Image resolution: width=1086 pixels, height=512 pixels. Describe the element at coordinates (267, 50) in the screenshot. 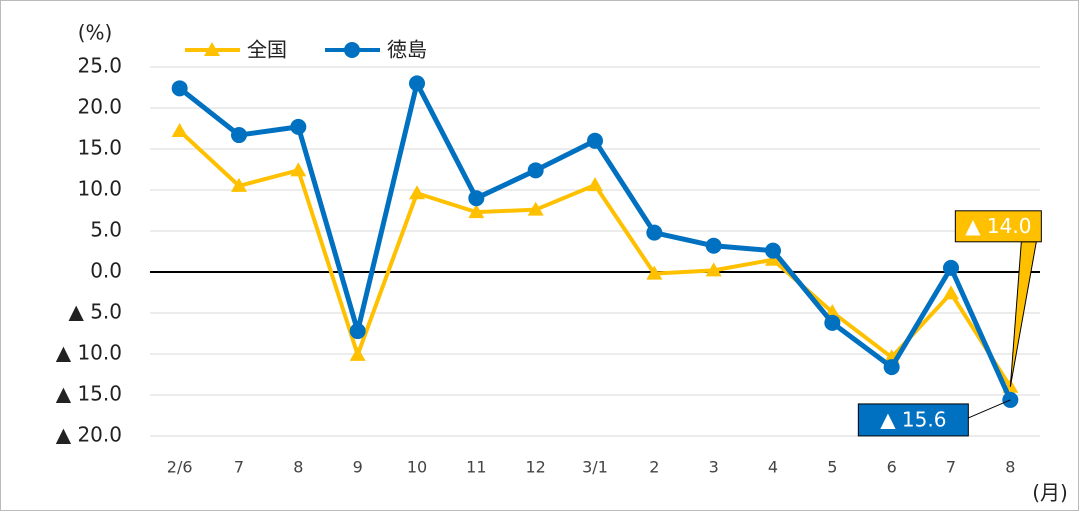

I see `legend-label: 全国` at that location.